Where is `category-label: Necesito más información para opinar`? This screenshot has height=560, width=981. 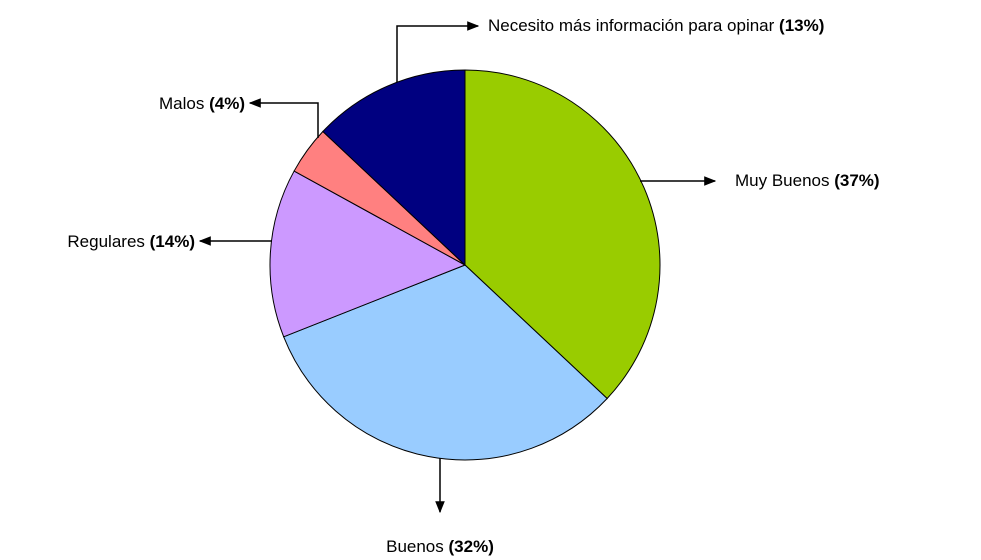
category-label: Necesito más información para opinar is located at coordinates (631, 25).